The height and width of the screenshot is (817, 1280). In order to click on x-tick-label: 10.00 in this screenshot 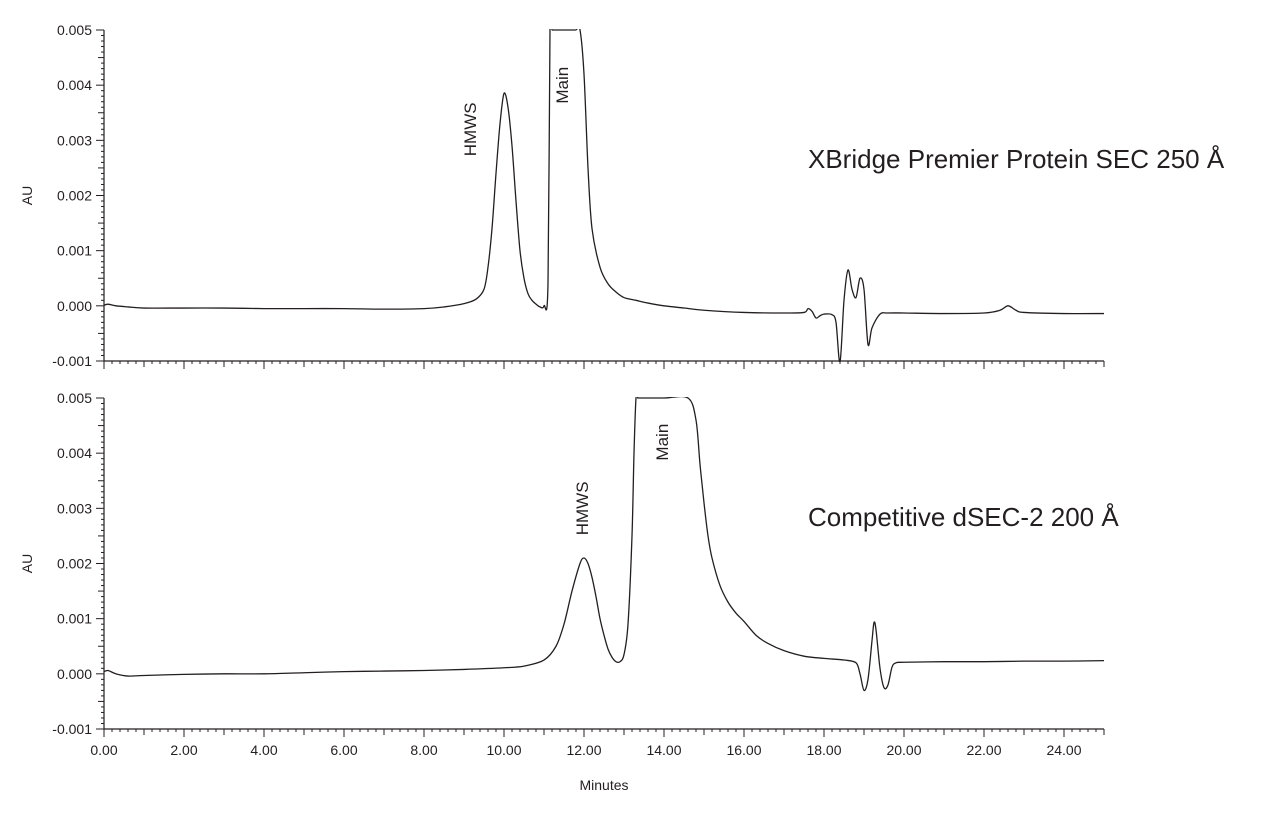, I will do `click(503, 750)`.